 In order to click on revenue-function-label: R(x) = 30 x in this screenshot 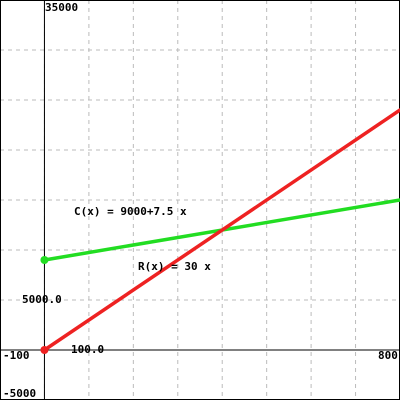, I will do `click(174, 266)`.